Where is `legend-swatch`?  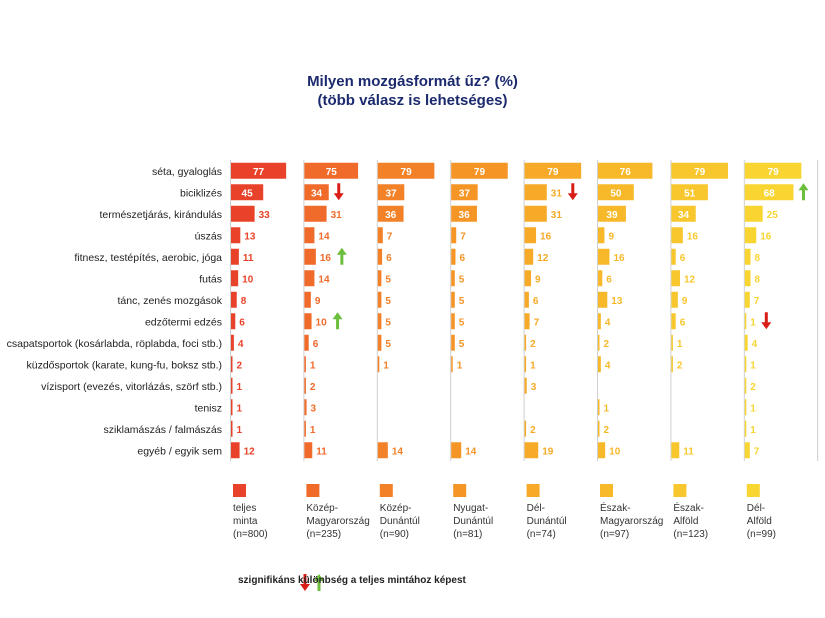
legend-swatch is located at coordinates (753, 490).